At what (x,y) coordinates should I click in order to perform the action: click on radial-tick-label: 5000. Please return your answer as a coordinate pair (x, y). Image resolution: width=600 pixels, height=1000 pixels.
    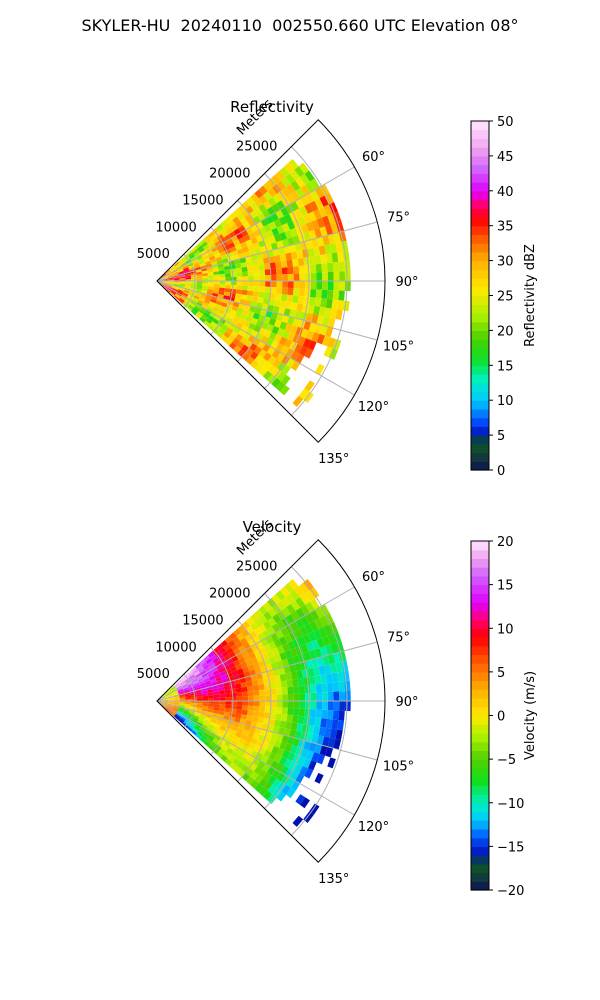
    Looking at the image, I should click on (153, 254).